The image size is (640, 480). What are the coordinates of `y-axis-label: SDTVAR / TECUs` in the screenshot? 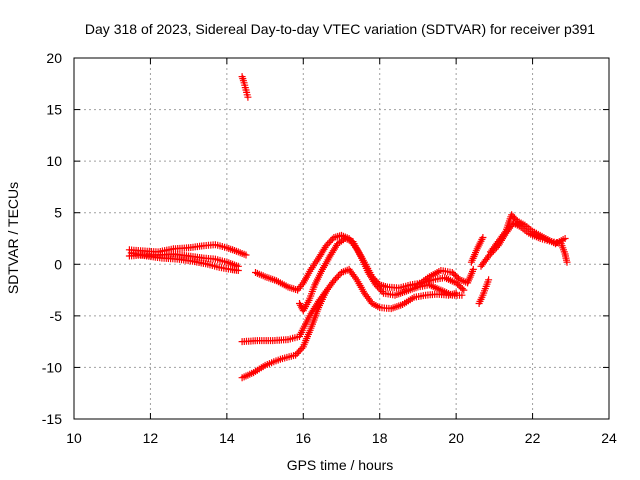 It's located at (13, 238).